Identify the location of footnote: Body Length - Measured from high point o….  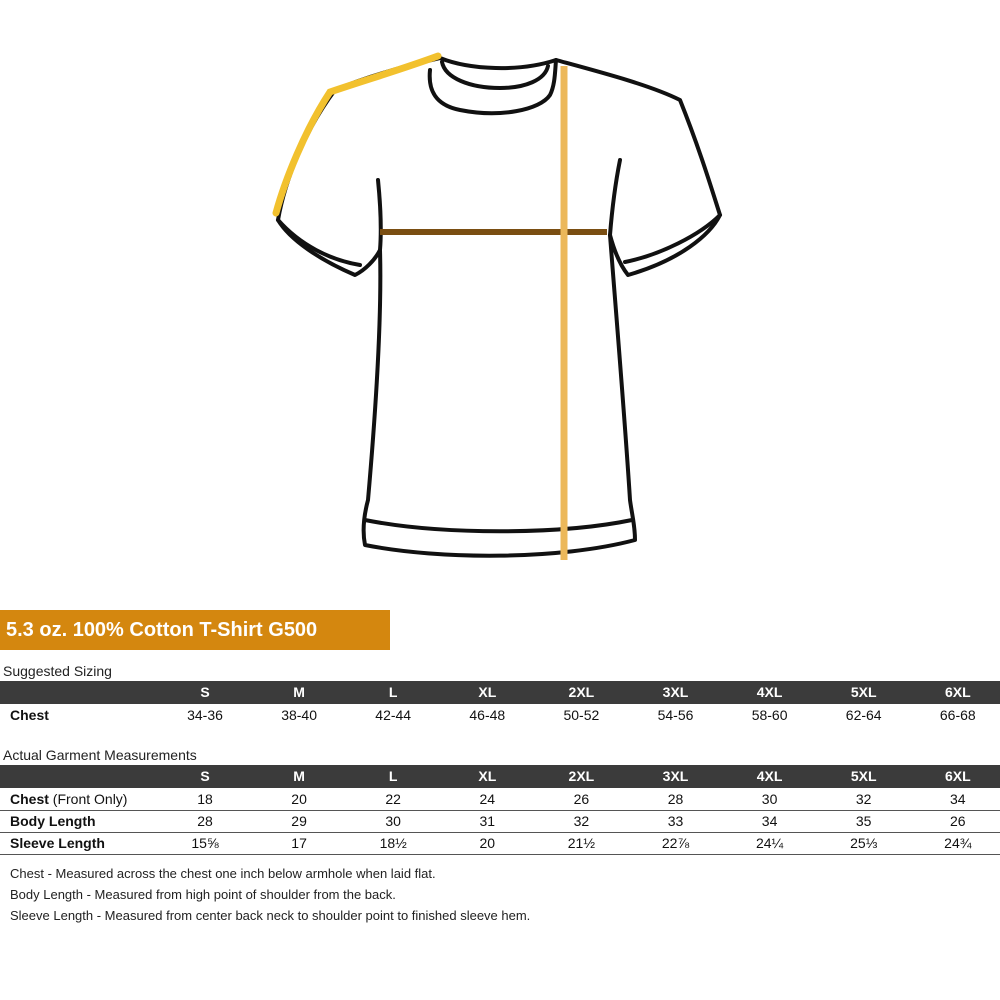
(203, 894).